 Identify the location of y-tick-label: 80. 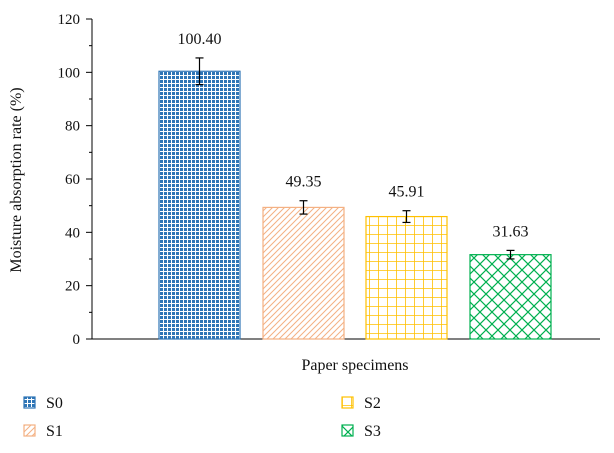
(72, 127).